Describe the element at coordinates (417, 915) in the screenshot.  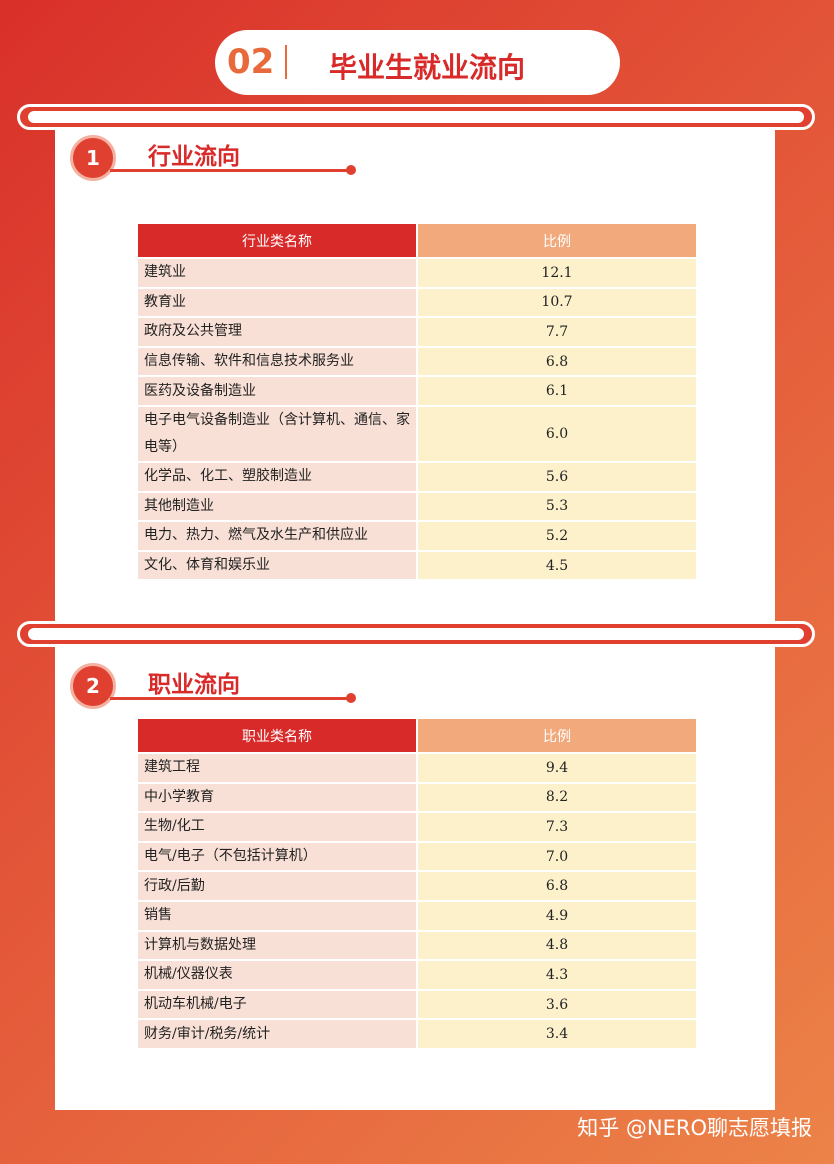
I see `table-row: 销售 4.9` at that location.